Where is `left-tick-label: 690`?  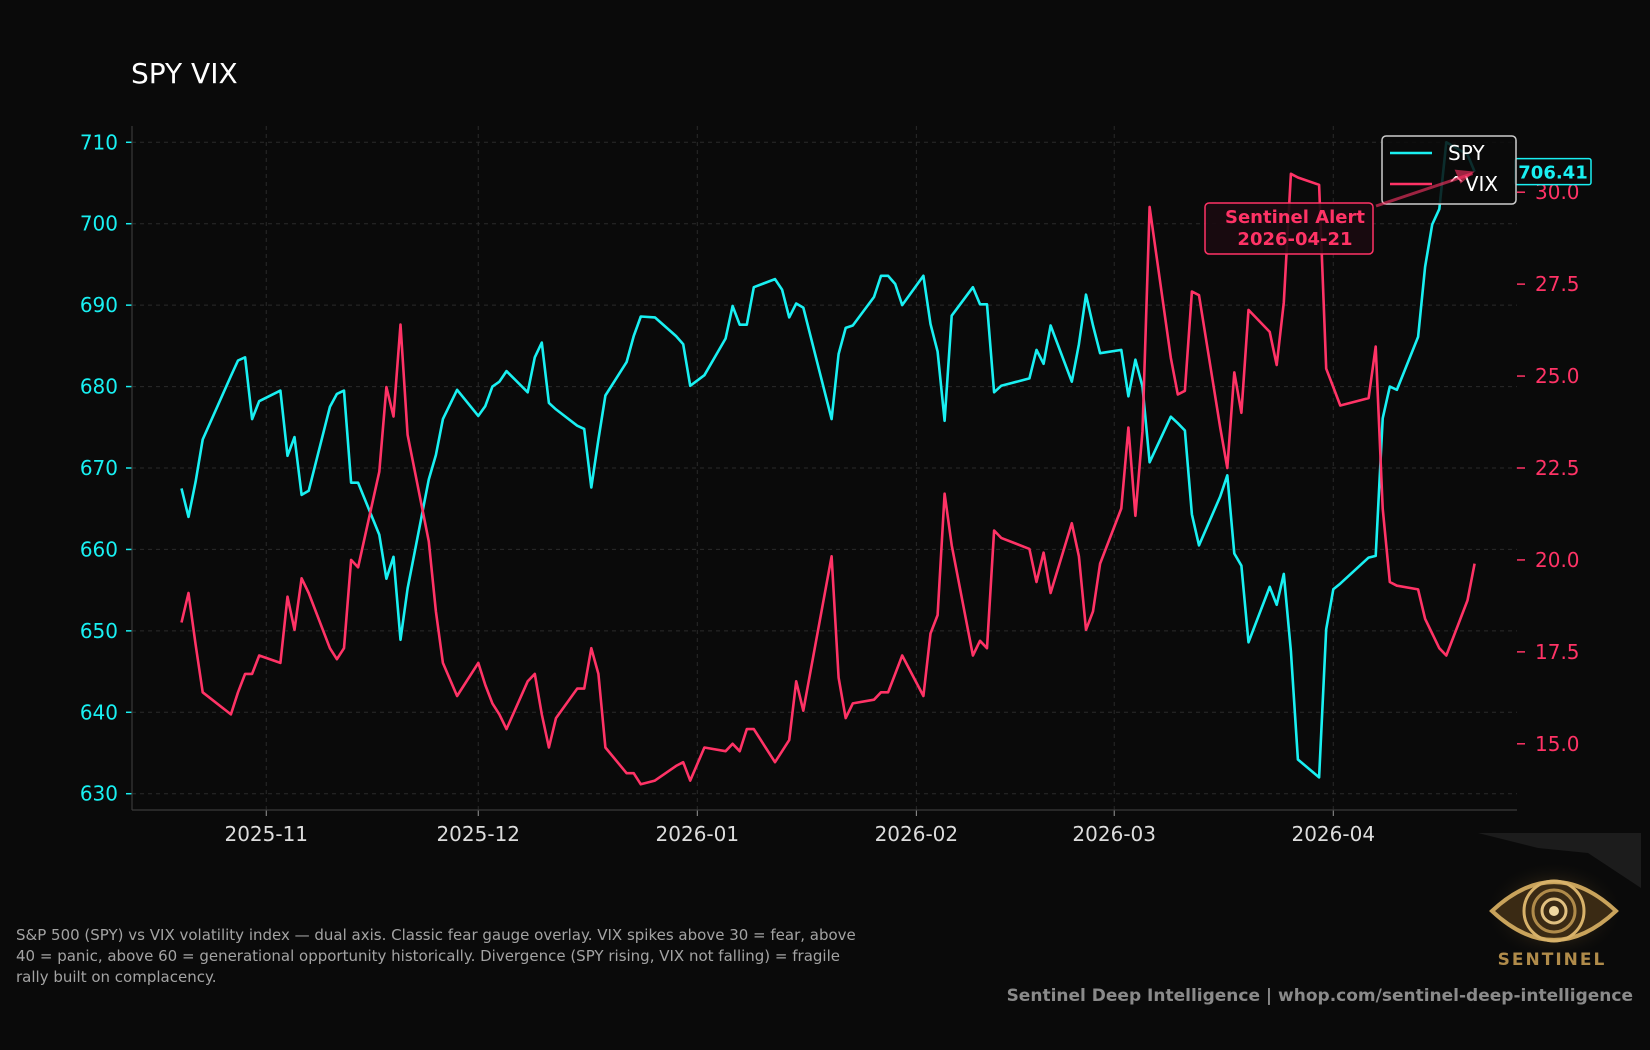
left-tick-label: 690 is located at coordinates (99, 305).